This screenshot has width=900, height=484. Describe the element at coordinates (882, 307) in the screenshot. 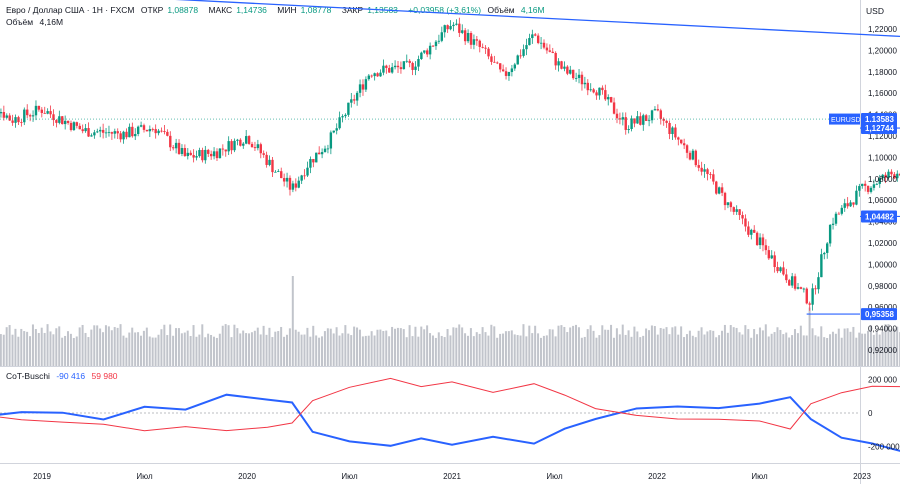

I see `price-tick-label: 0,96000` at that location.